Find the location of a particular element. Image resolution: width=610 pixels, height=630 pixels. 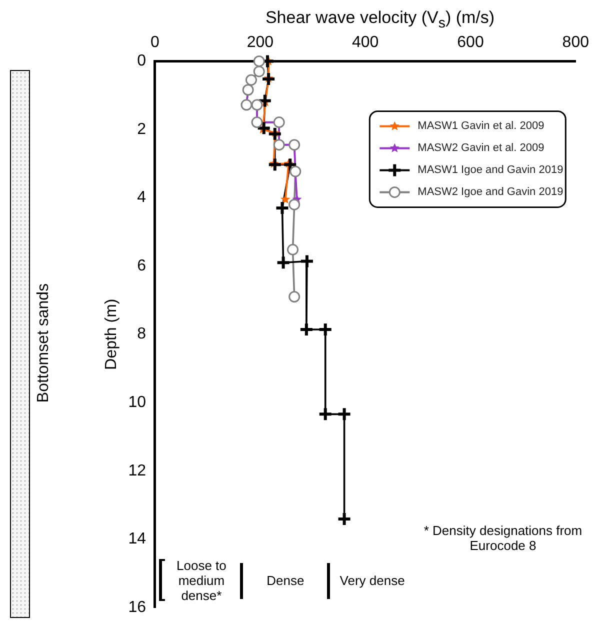

annotation: Loose to medium dense* is located at coordinates (202, 580).